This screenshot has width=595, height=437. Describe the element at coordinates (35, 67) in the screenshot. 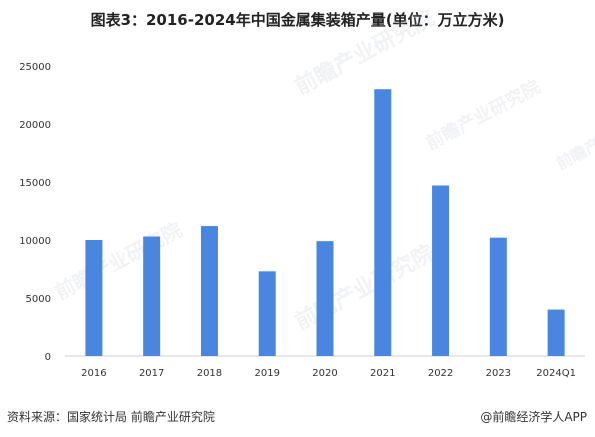

I see `y-tick-label: 25000` at that location.